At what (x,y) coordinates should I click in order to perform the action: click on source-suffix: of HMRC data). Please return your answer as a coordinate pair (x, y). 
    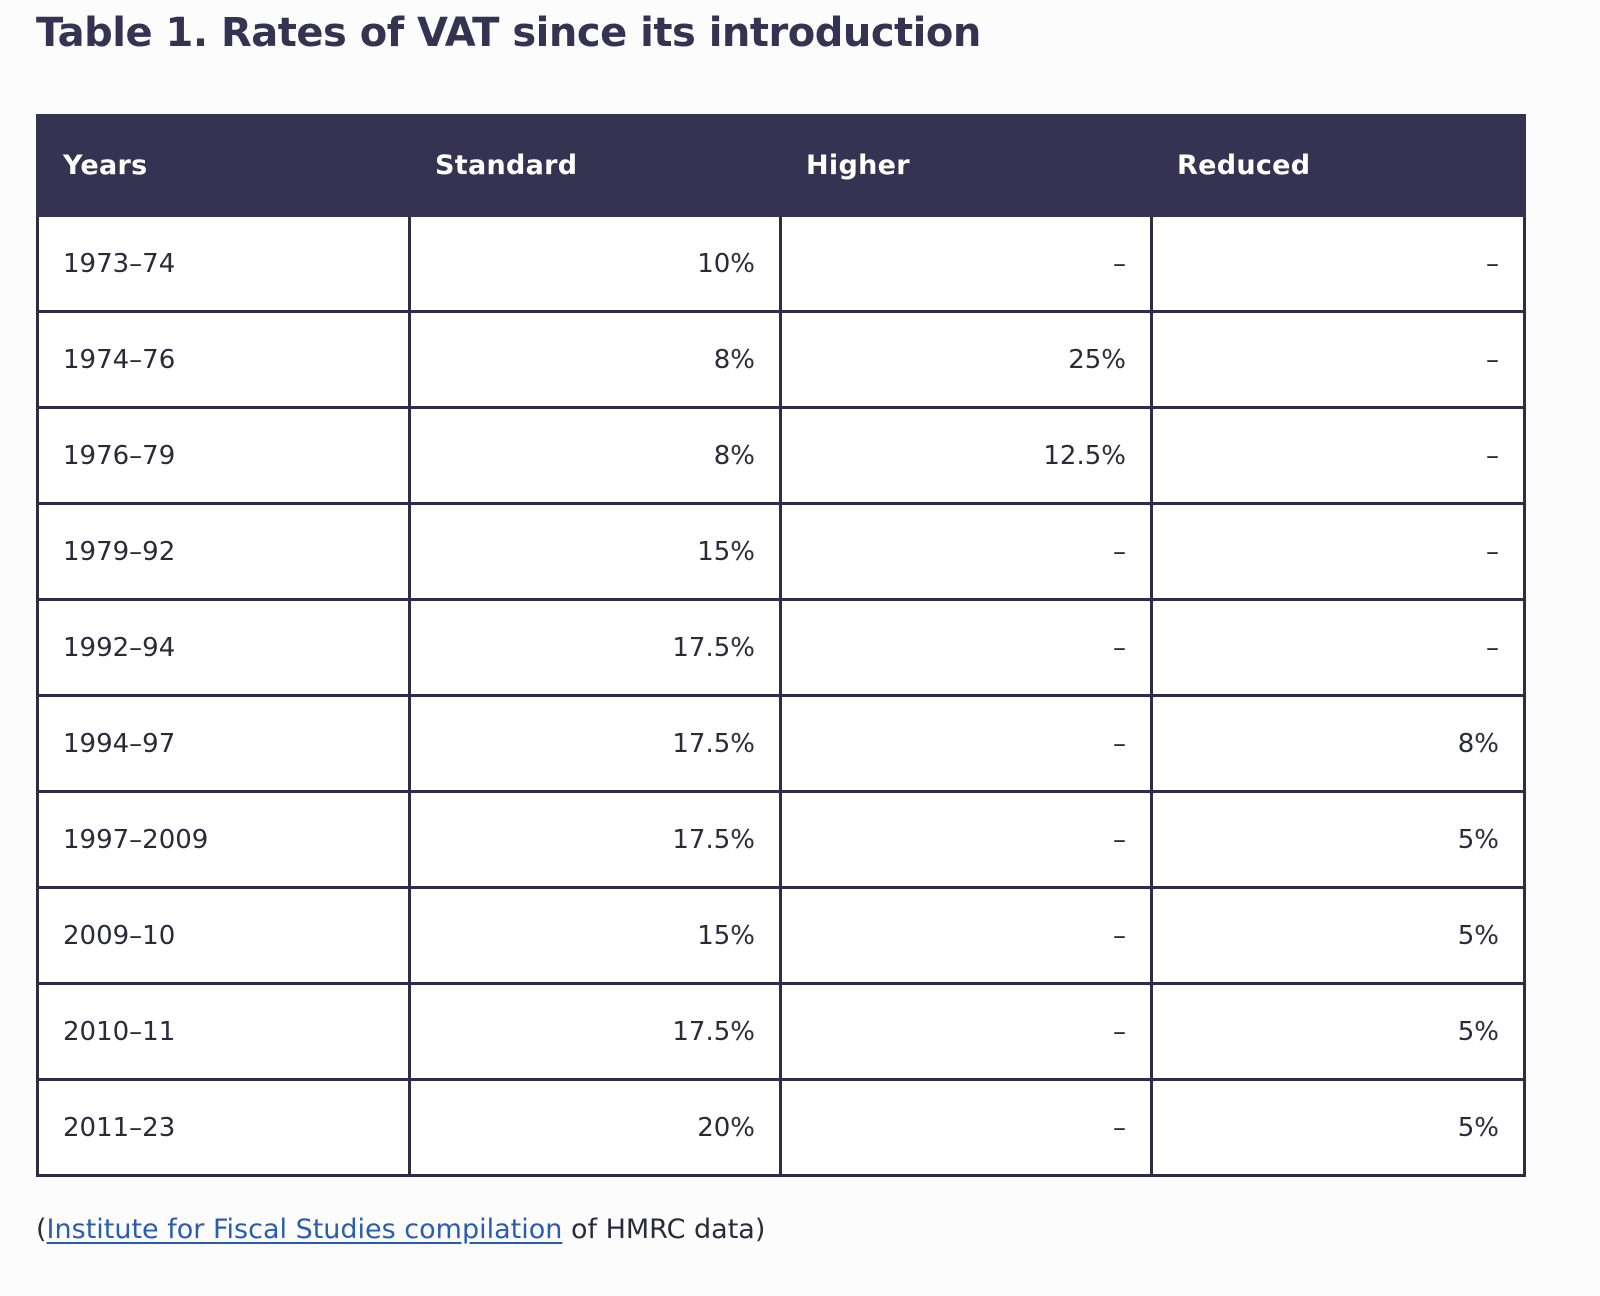
    Looking at the image, I should click on (664, 1229).